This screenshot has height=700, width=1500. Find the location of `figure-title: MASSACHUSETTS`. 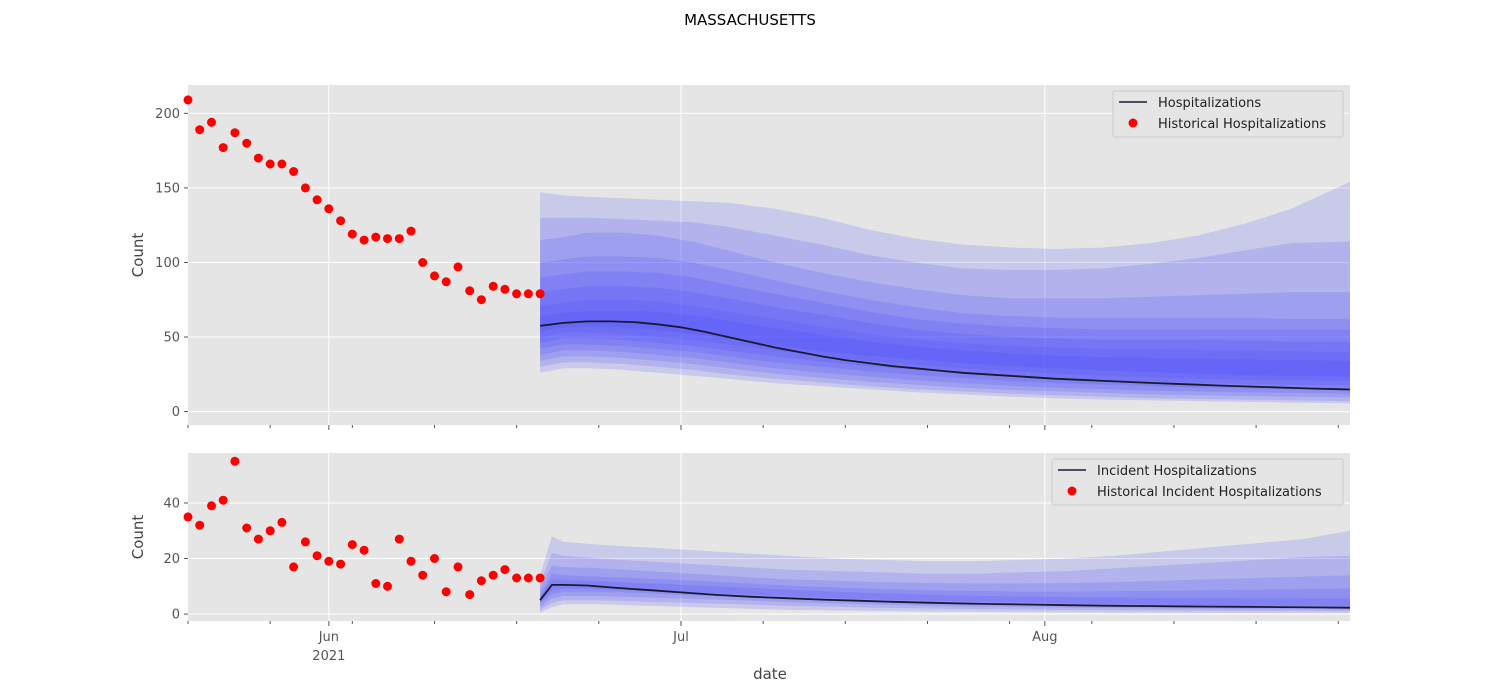

figure-title: MASSACHUSETTS is located at coordinates (750, 20).